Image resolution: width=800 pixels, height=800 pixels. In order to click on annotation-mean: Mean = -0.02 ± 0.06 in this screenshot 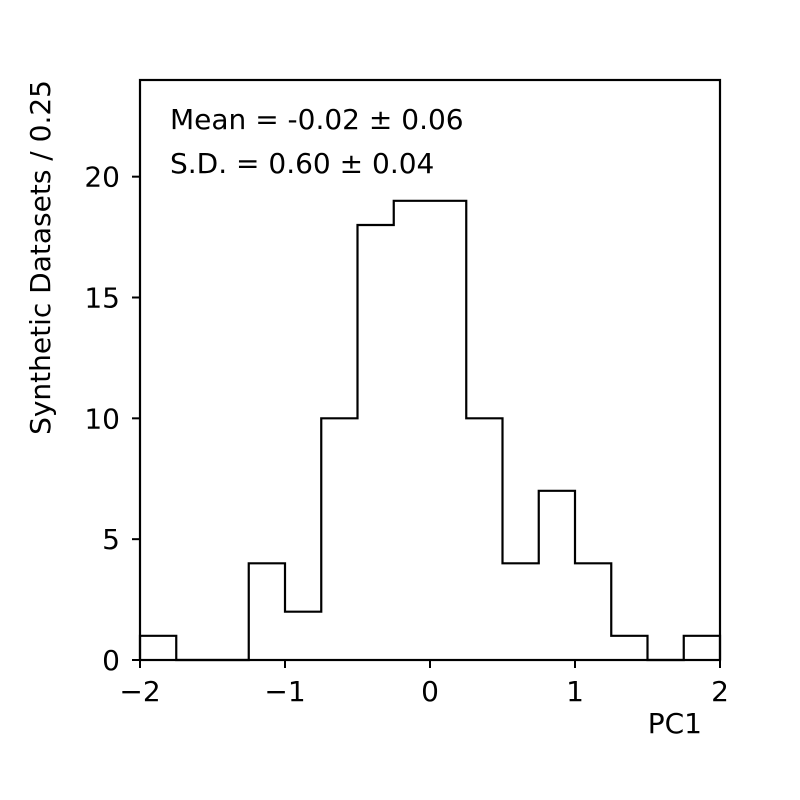, I will do `click(317, 119)`.